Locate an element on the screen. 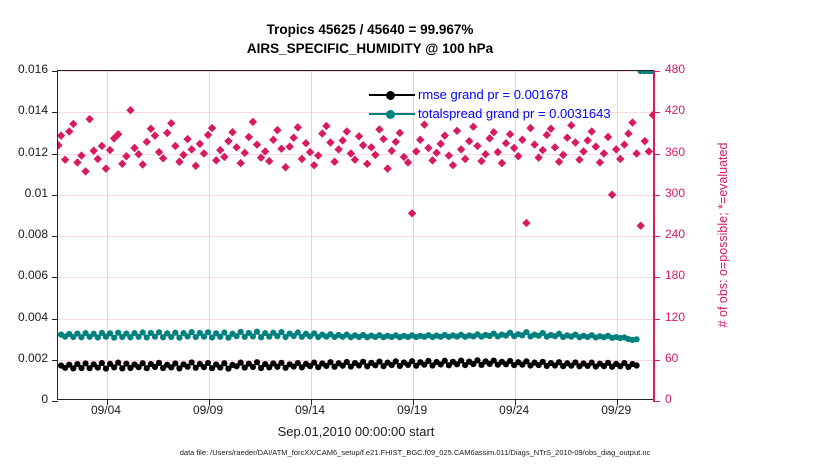 The width and height of the screenshot is (830, 470). right-tick-label: 0 is located at coordinates (668, 399).